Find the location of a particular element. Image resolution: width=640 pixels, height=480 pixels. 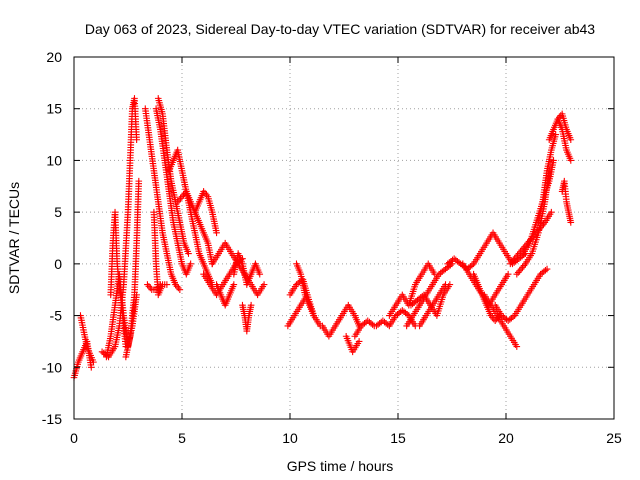

y-tick-label: -10 is located at coordinates (52, 367).